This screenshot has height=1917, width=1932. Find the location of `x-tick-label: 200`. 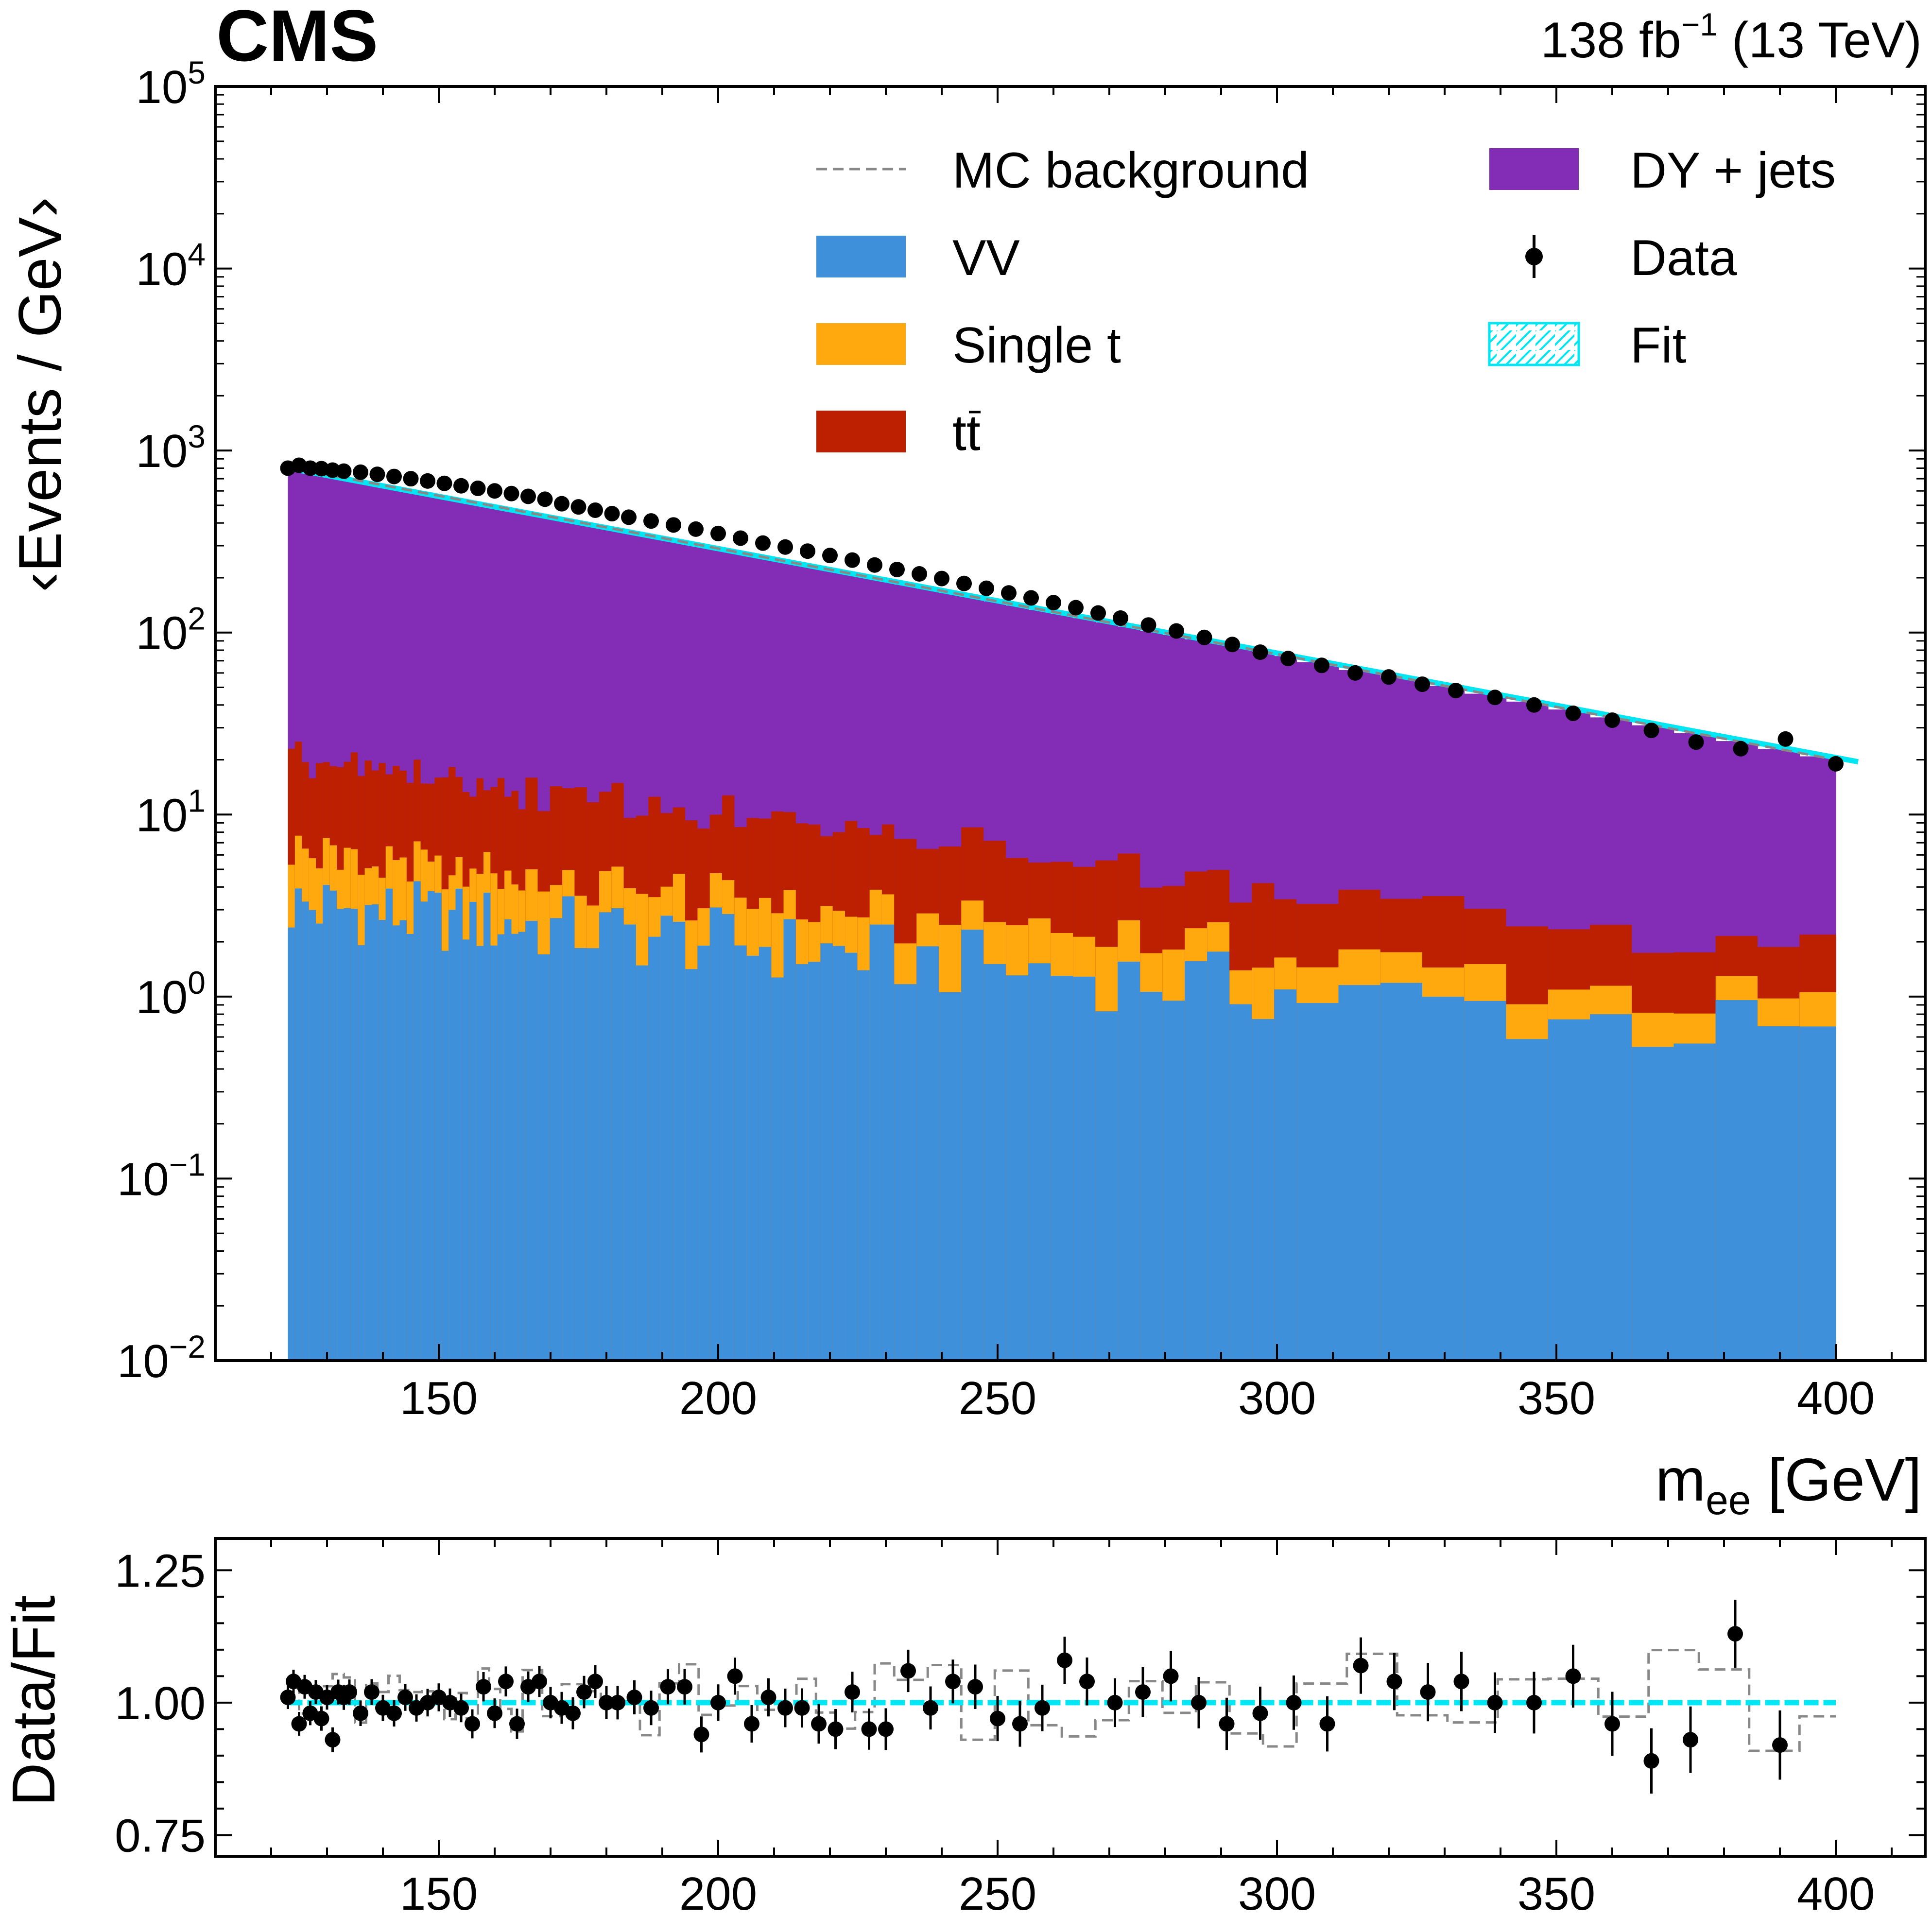

x-tick-label: 200 is located at coordinates (718, 1398).